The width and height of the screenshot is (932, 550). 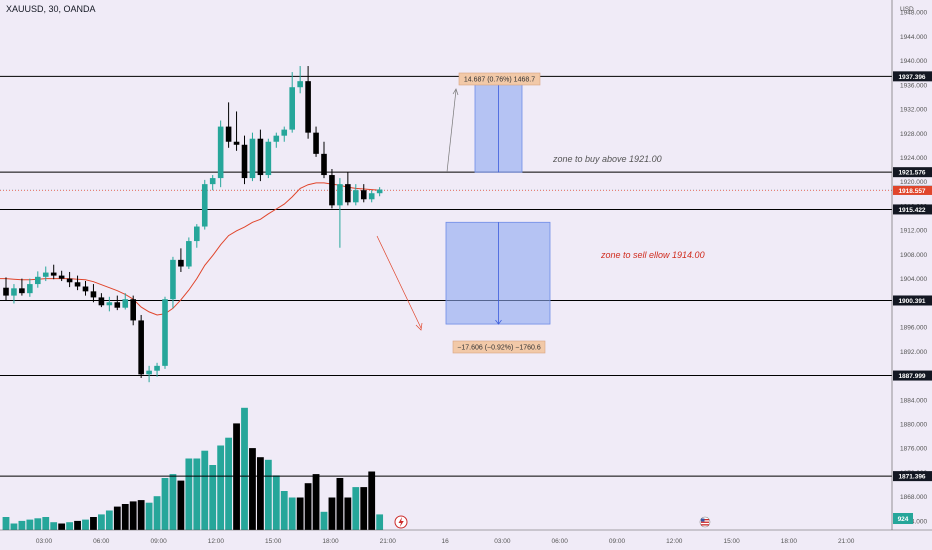 I want to click on price-tick: 1904.000, so click(x=913, y=279).